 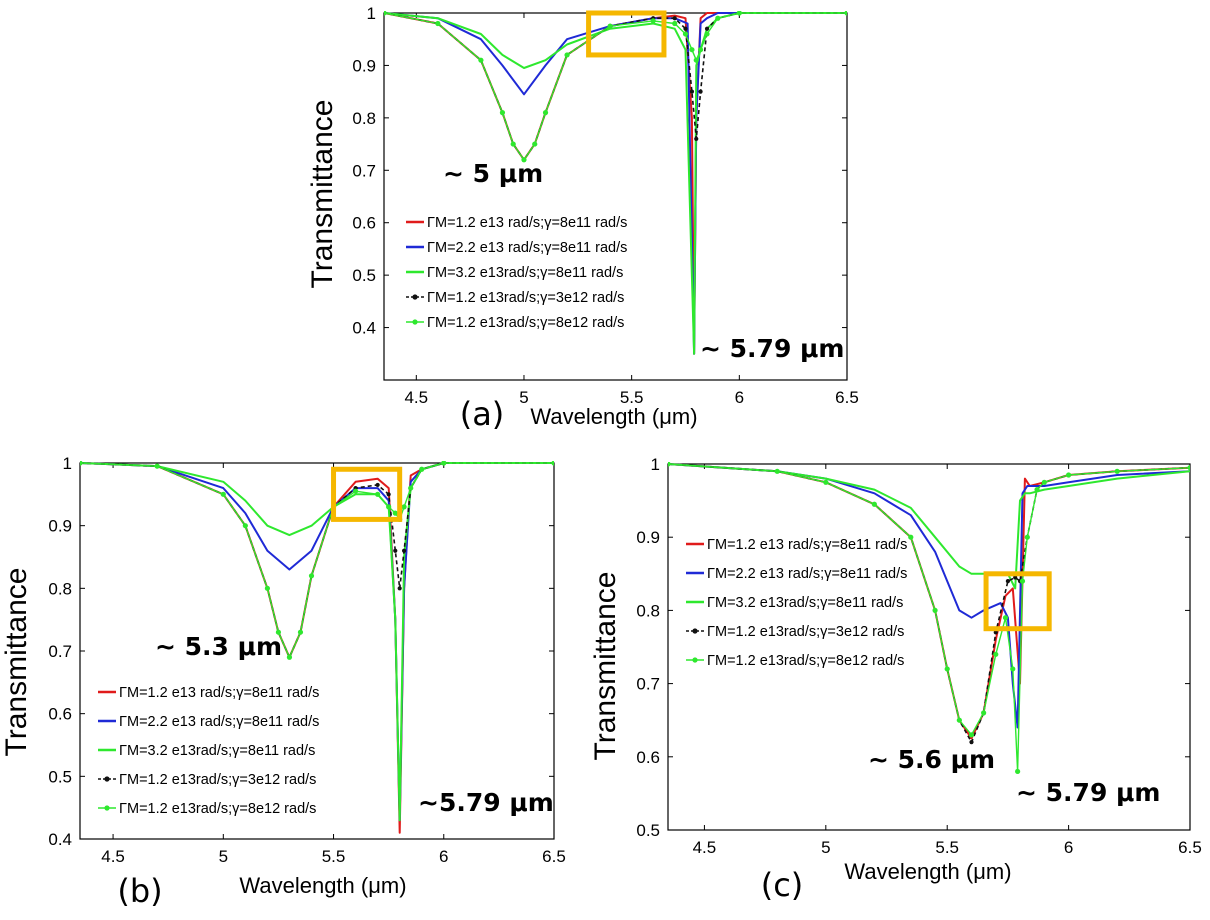 I want to click on y-tick-label: 0.4, so click(x=60, y=839).